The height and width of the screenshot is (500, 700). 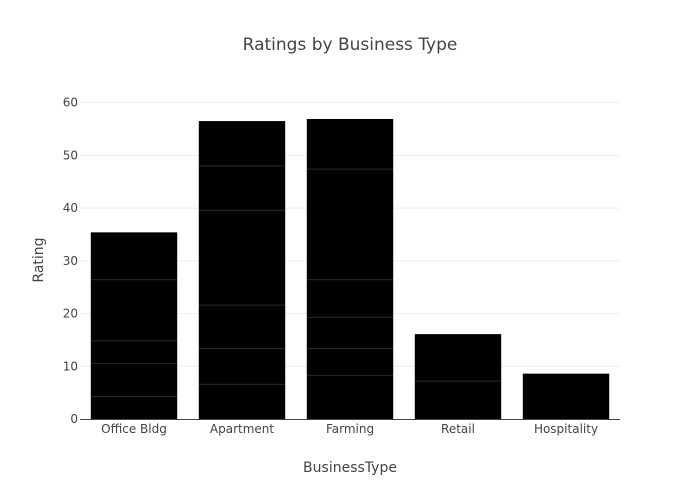 What do you see at coordinates (566, 396) in the screenshot?
I see `bar-hospitality` at bounding box center [566, 396].